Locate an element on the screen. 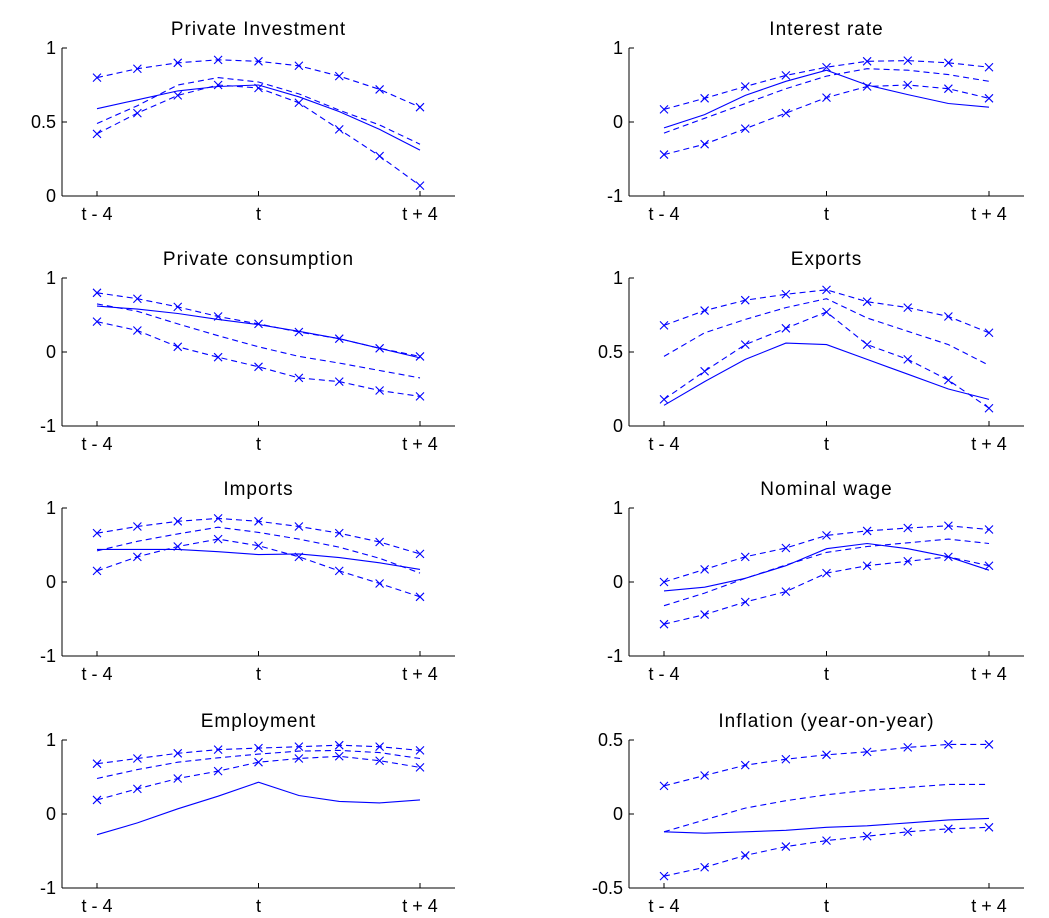 This screenshot has width=1049, height=918. y-tick-label: -1 is located at coordinates (48, 888).